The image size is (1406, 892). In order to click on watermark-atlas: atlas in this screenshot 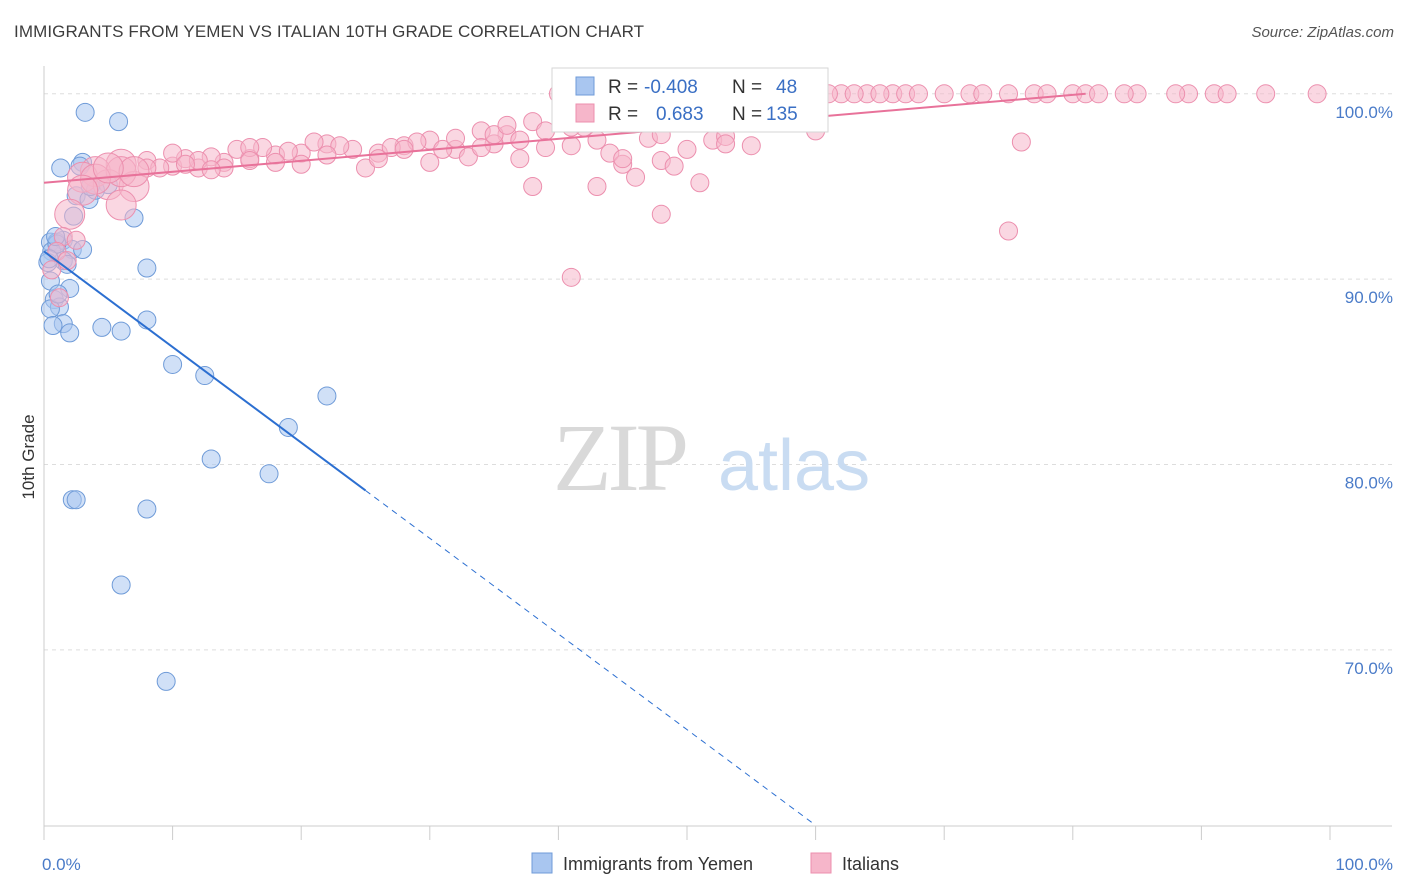, I will do `click(794, 466)`.